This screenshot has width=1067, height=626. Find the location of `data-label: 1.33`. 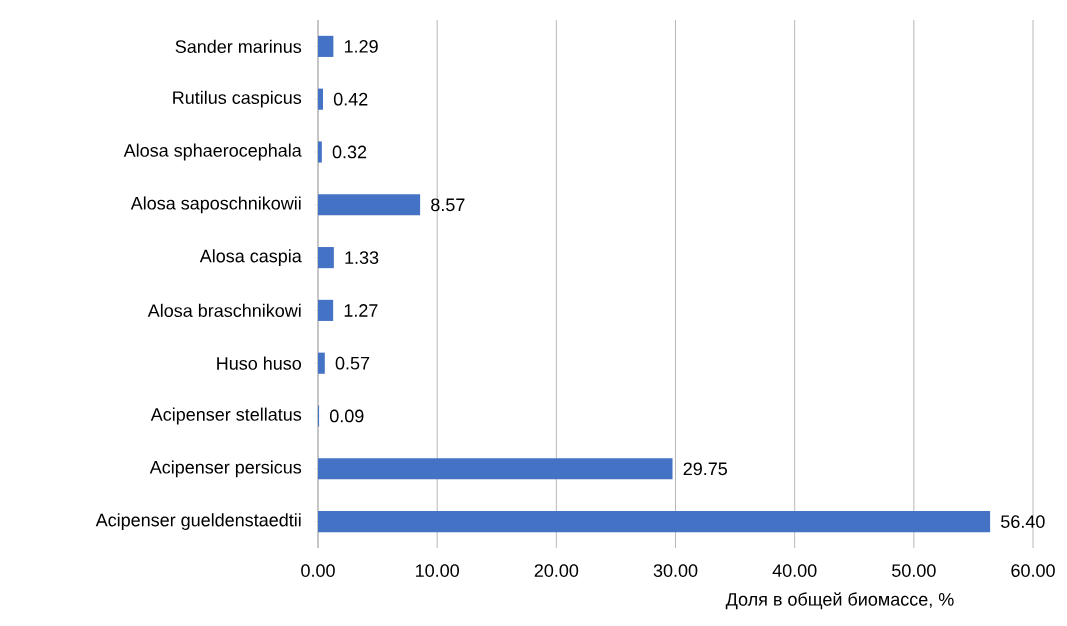

data-label: 1.33 is located at coordinates (362, 257).